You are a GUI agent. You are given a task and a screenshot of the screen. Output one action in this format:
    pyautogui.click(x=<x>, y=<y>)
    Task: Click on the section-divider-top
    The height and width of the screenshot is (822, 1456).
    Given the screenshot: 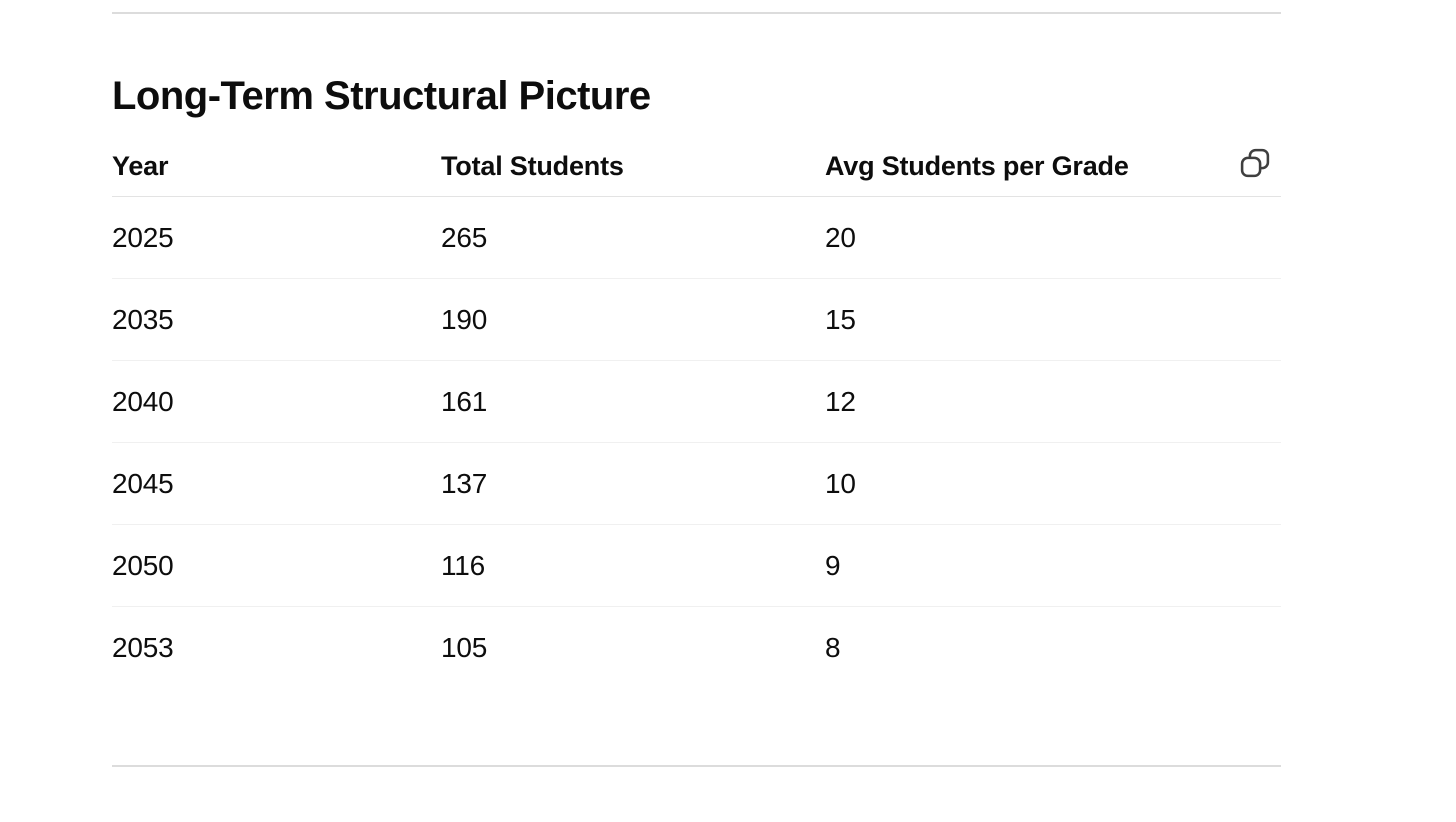 What is the action you would take?
    pyautogui.click(x=696, y=13)
    